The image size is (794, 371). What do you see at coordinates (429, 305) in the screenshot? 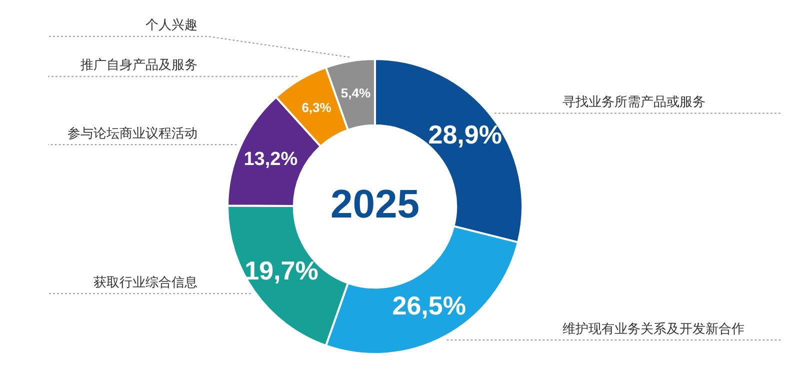
I see `data-label: 26,5%` at bounding box center [429, 305].